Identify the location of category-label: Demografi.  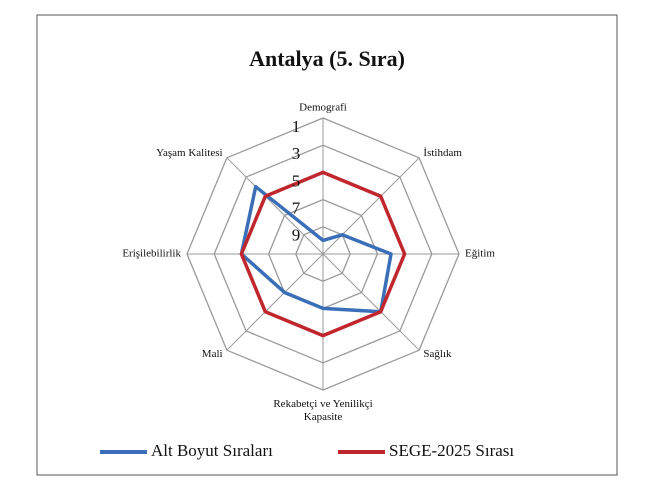
(323, 108).